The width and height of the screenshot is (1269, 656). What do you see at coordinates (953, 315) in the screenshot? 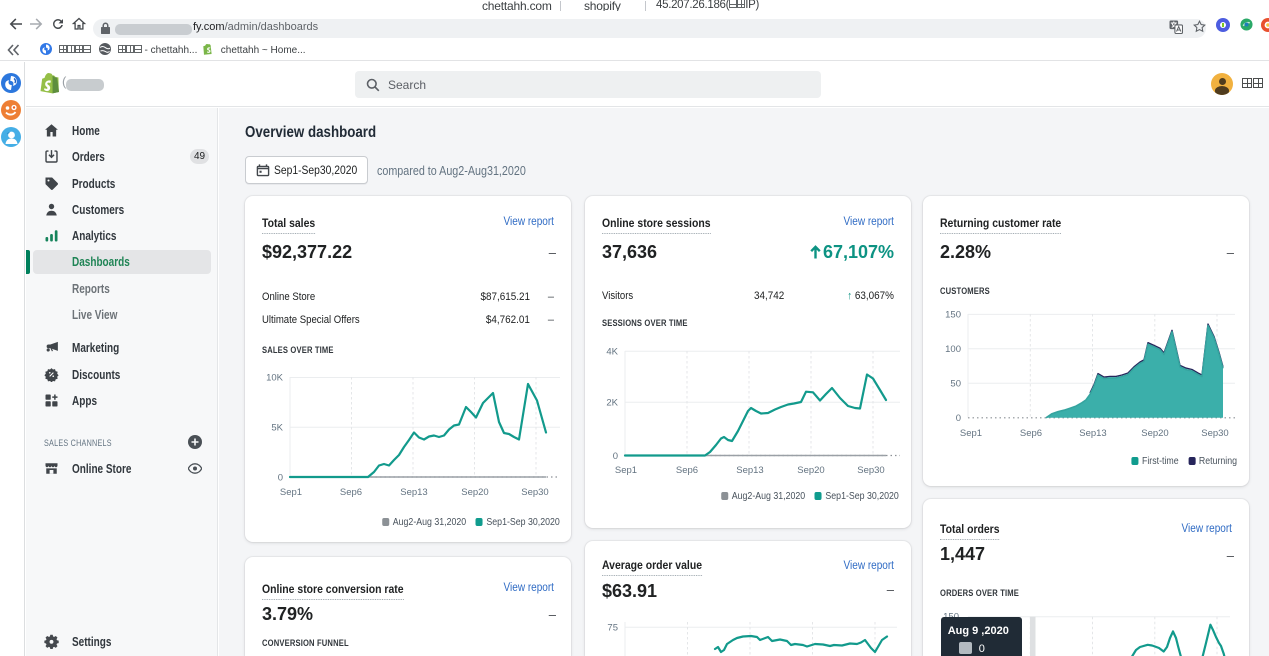
I see `svg-text: 150` at bounding box center [953, 315].